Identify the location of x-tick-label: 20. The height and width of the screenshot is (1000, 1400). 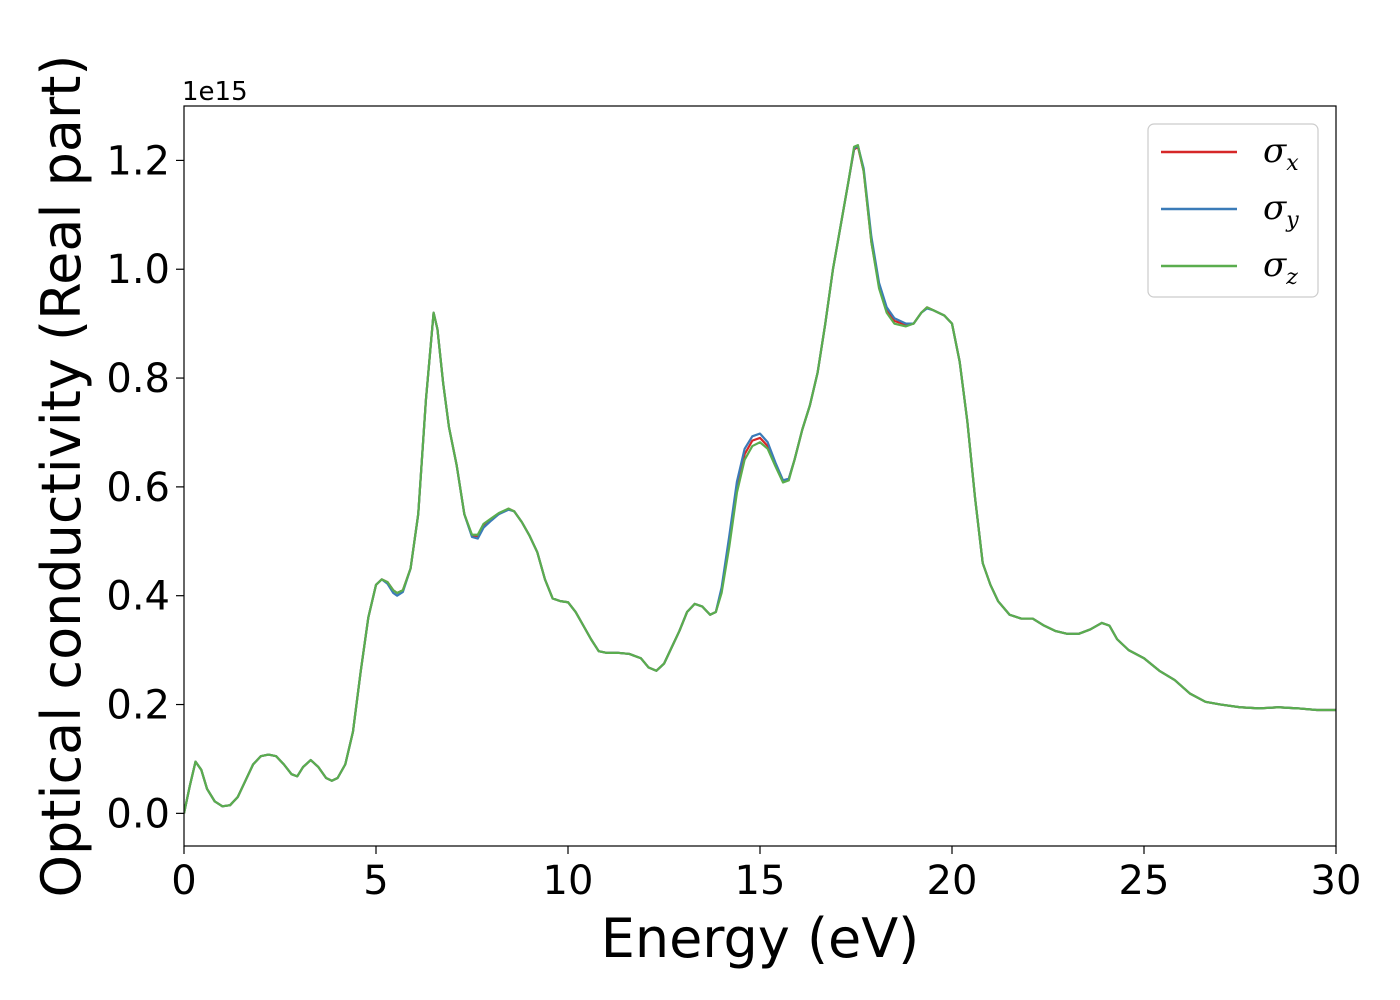
(952, 881).